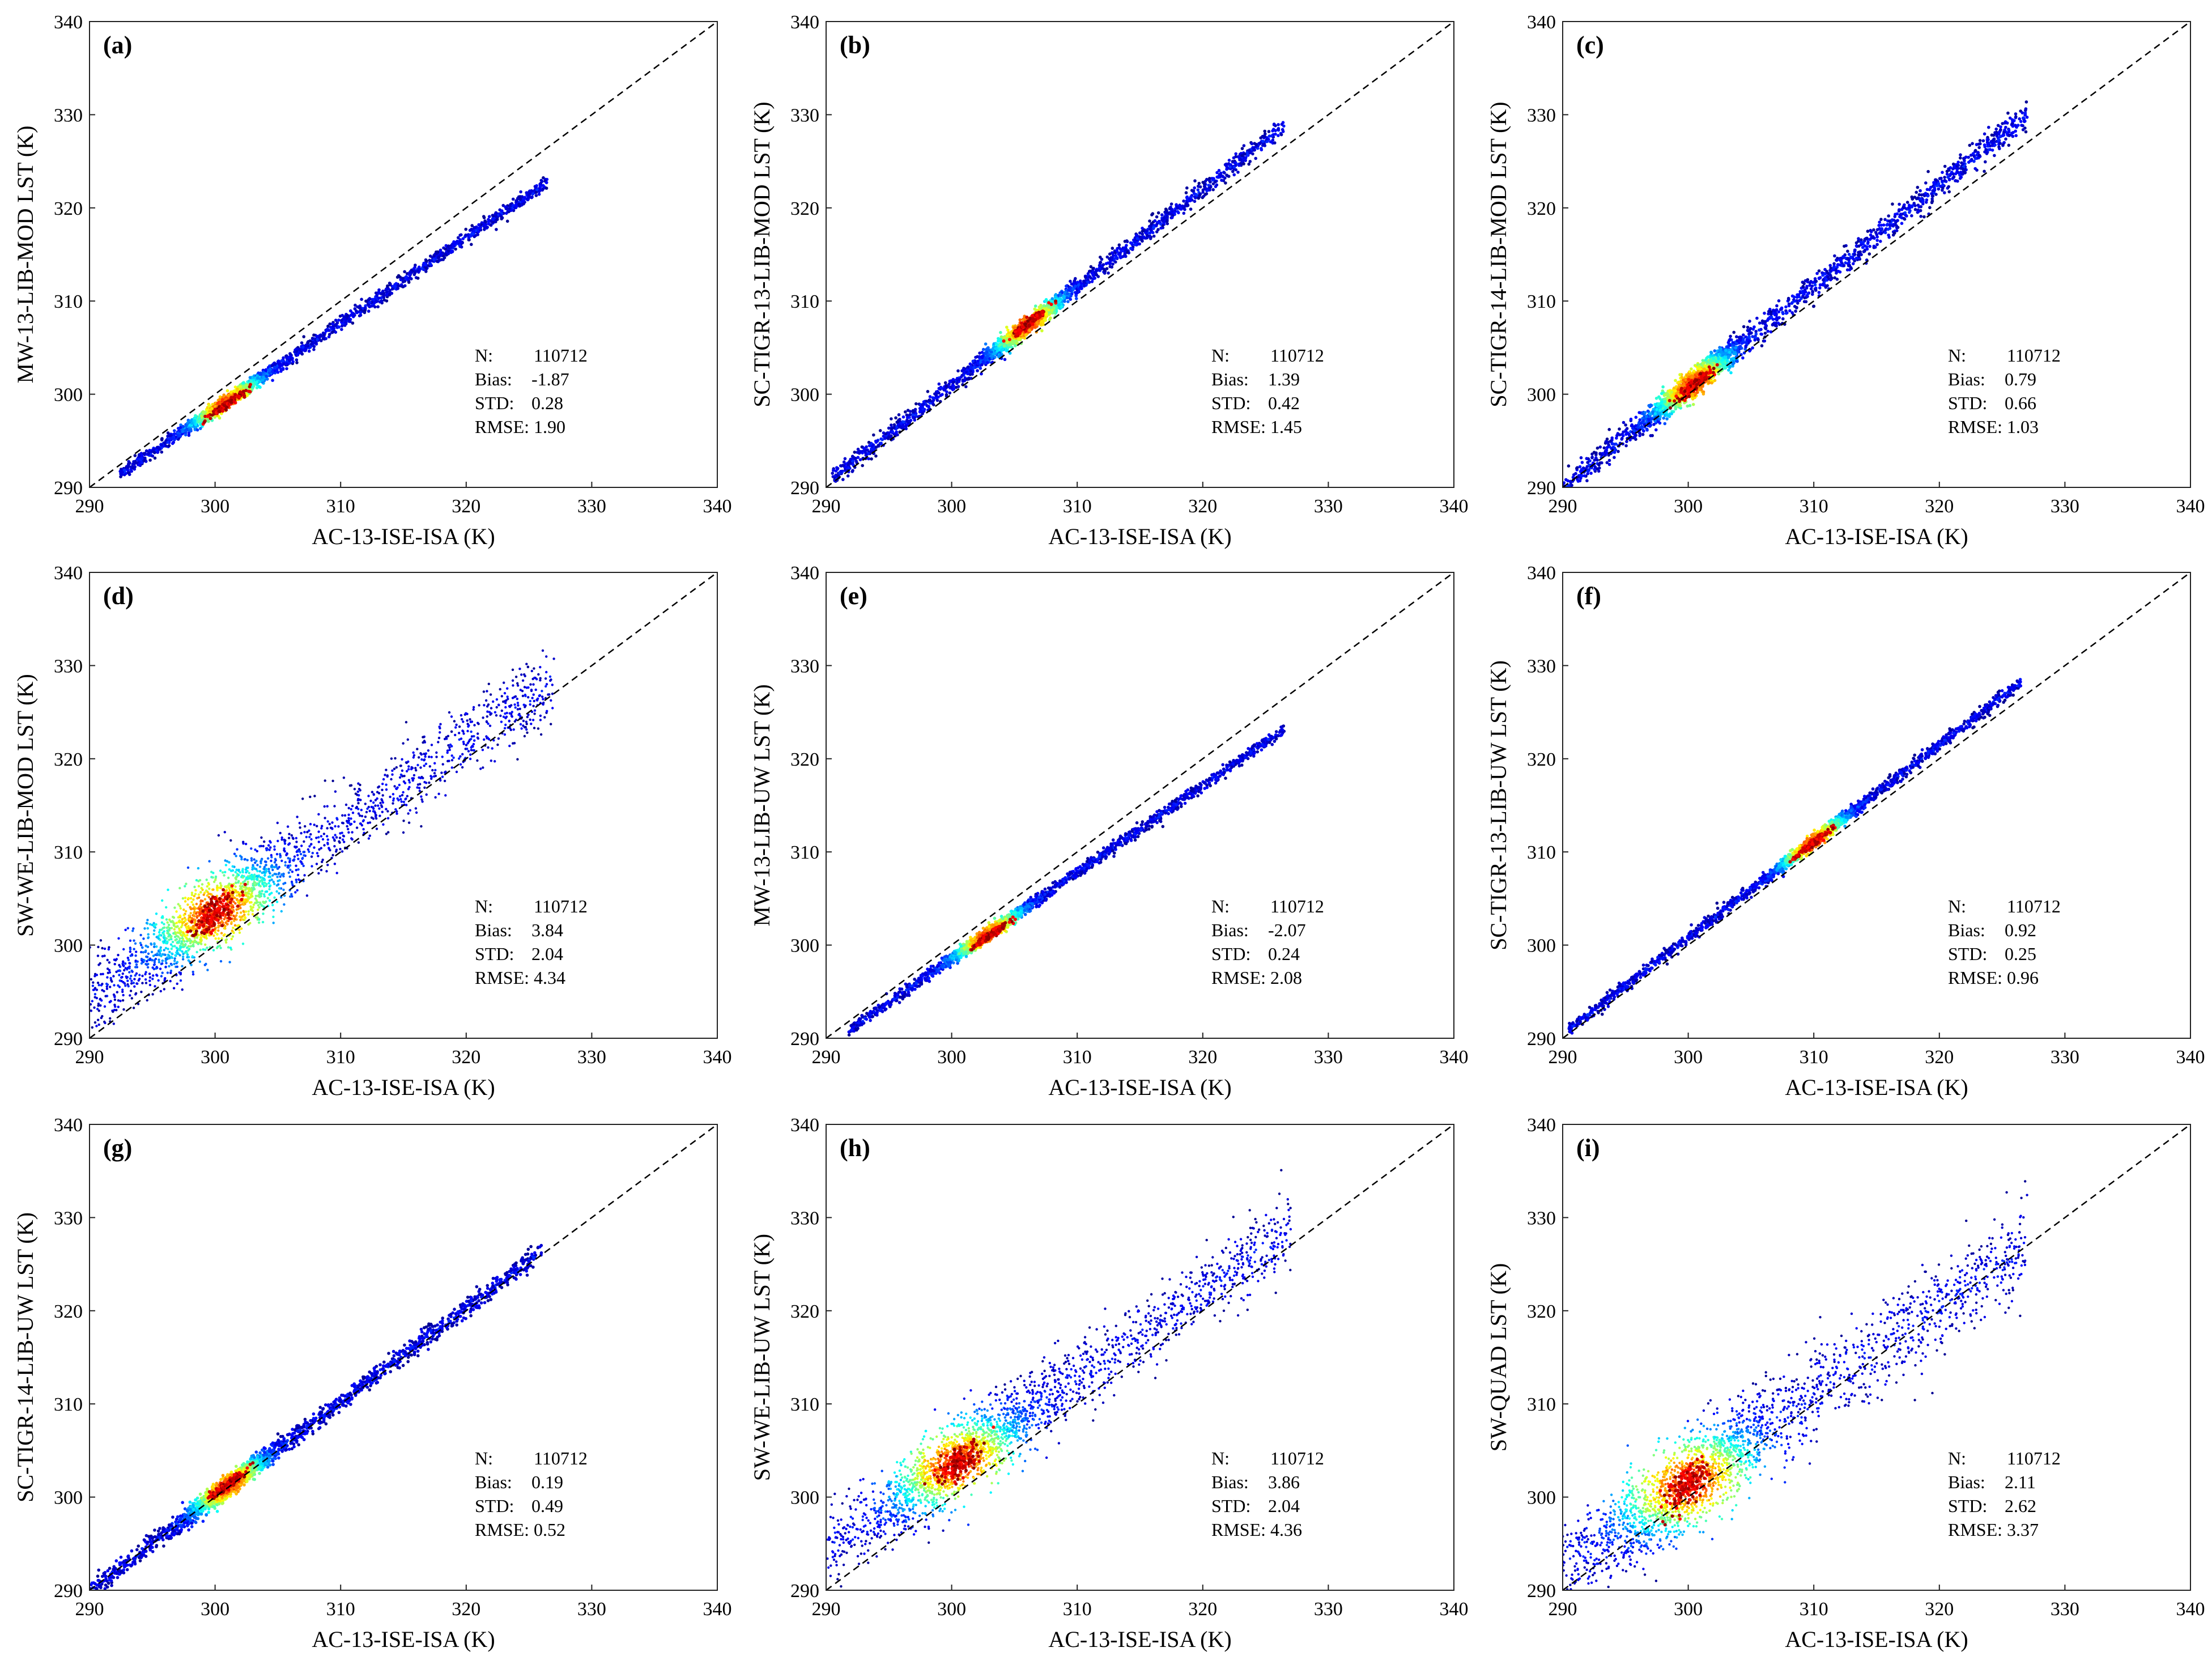  I want to click on stat-label-n: N:, so click(1220, 355).